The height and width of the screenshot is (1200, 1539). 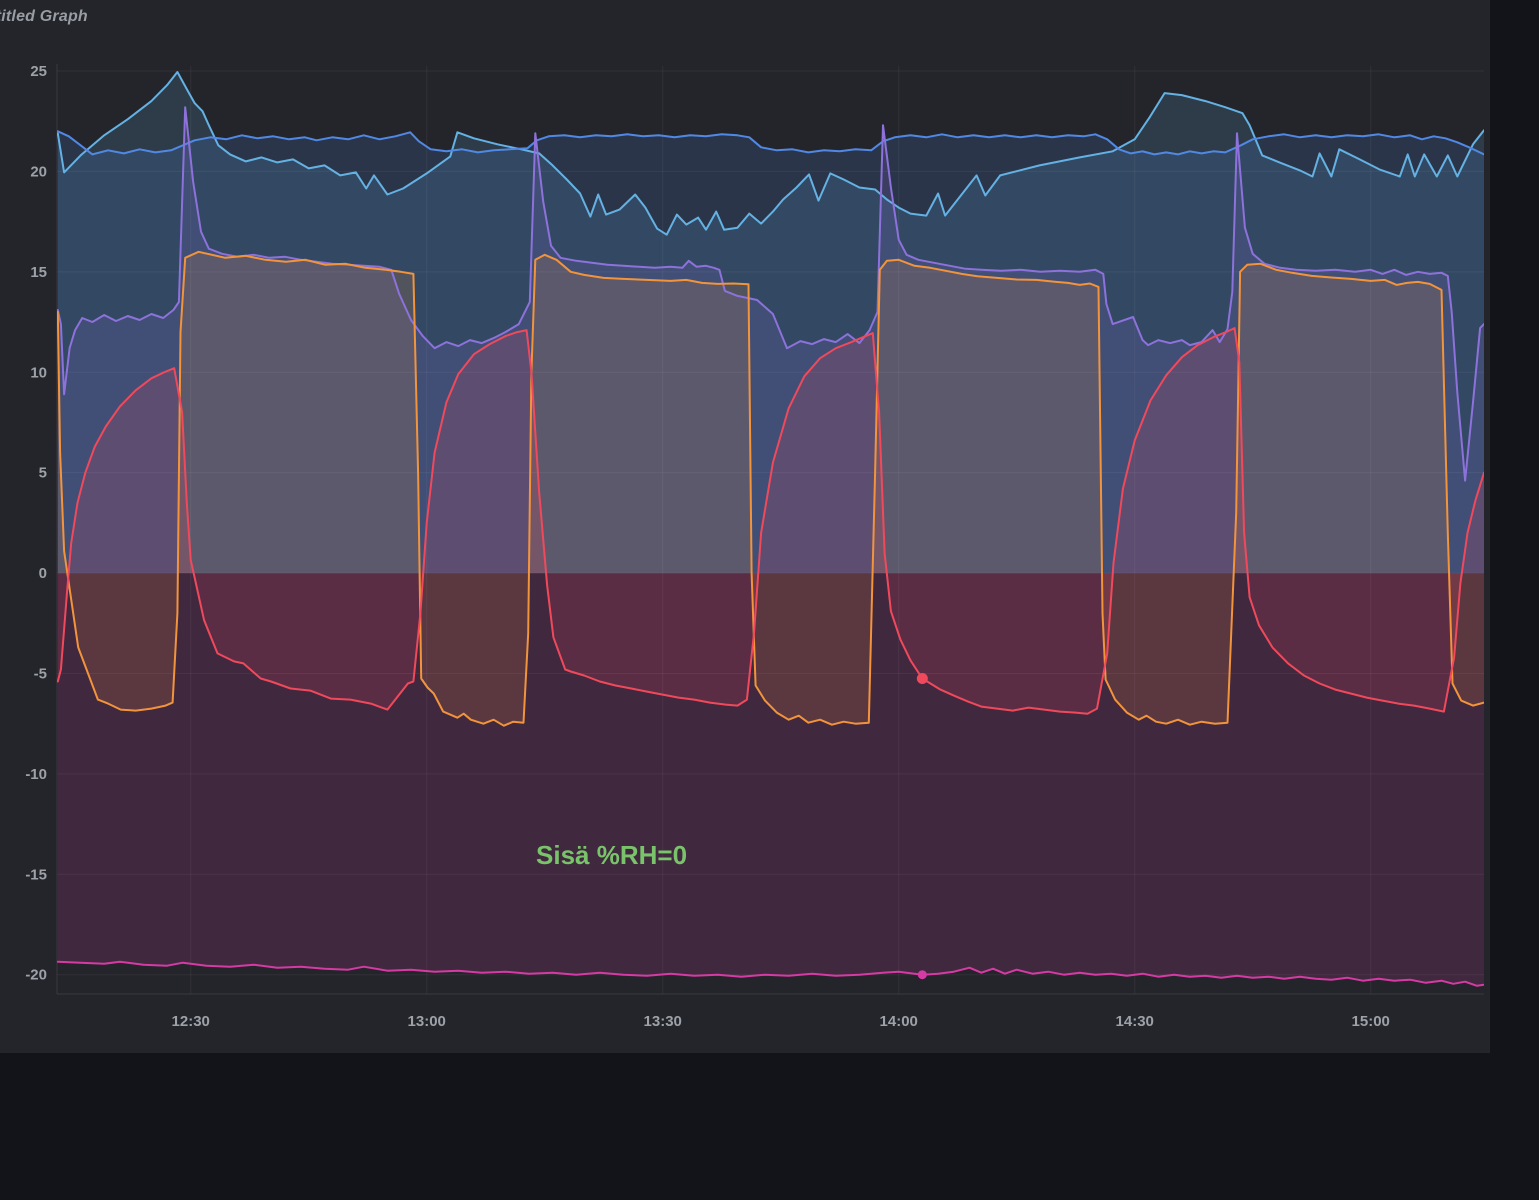 What do you see at coordinates (36, 874) in the screenshot?
I see `y-tick-label: -15` at bounding box center [36, 874].